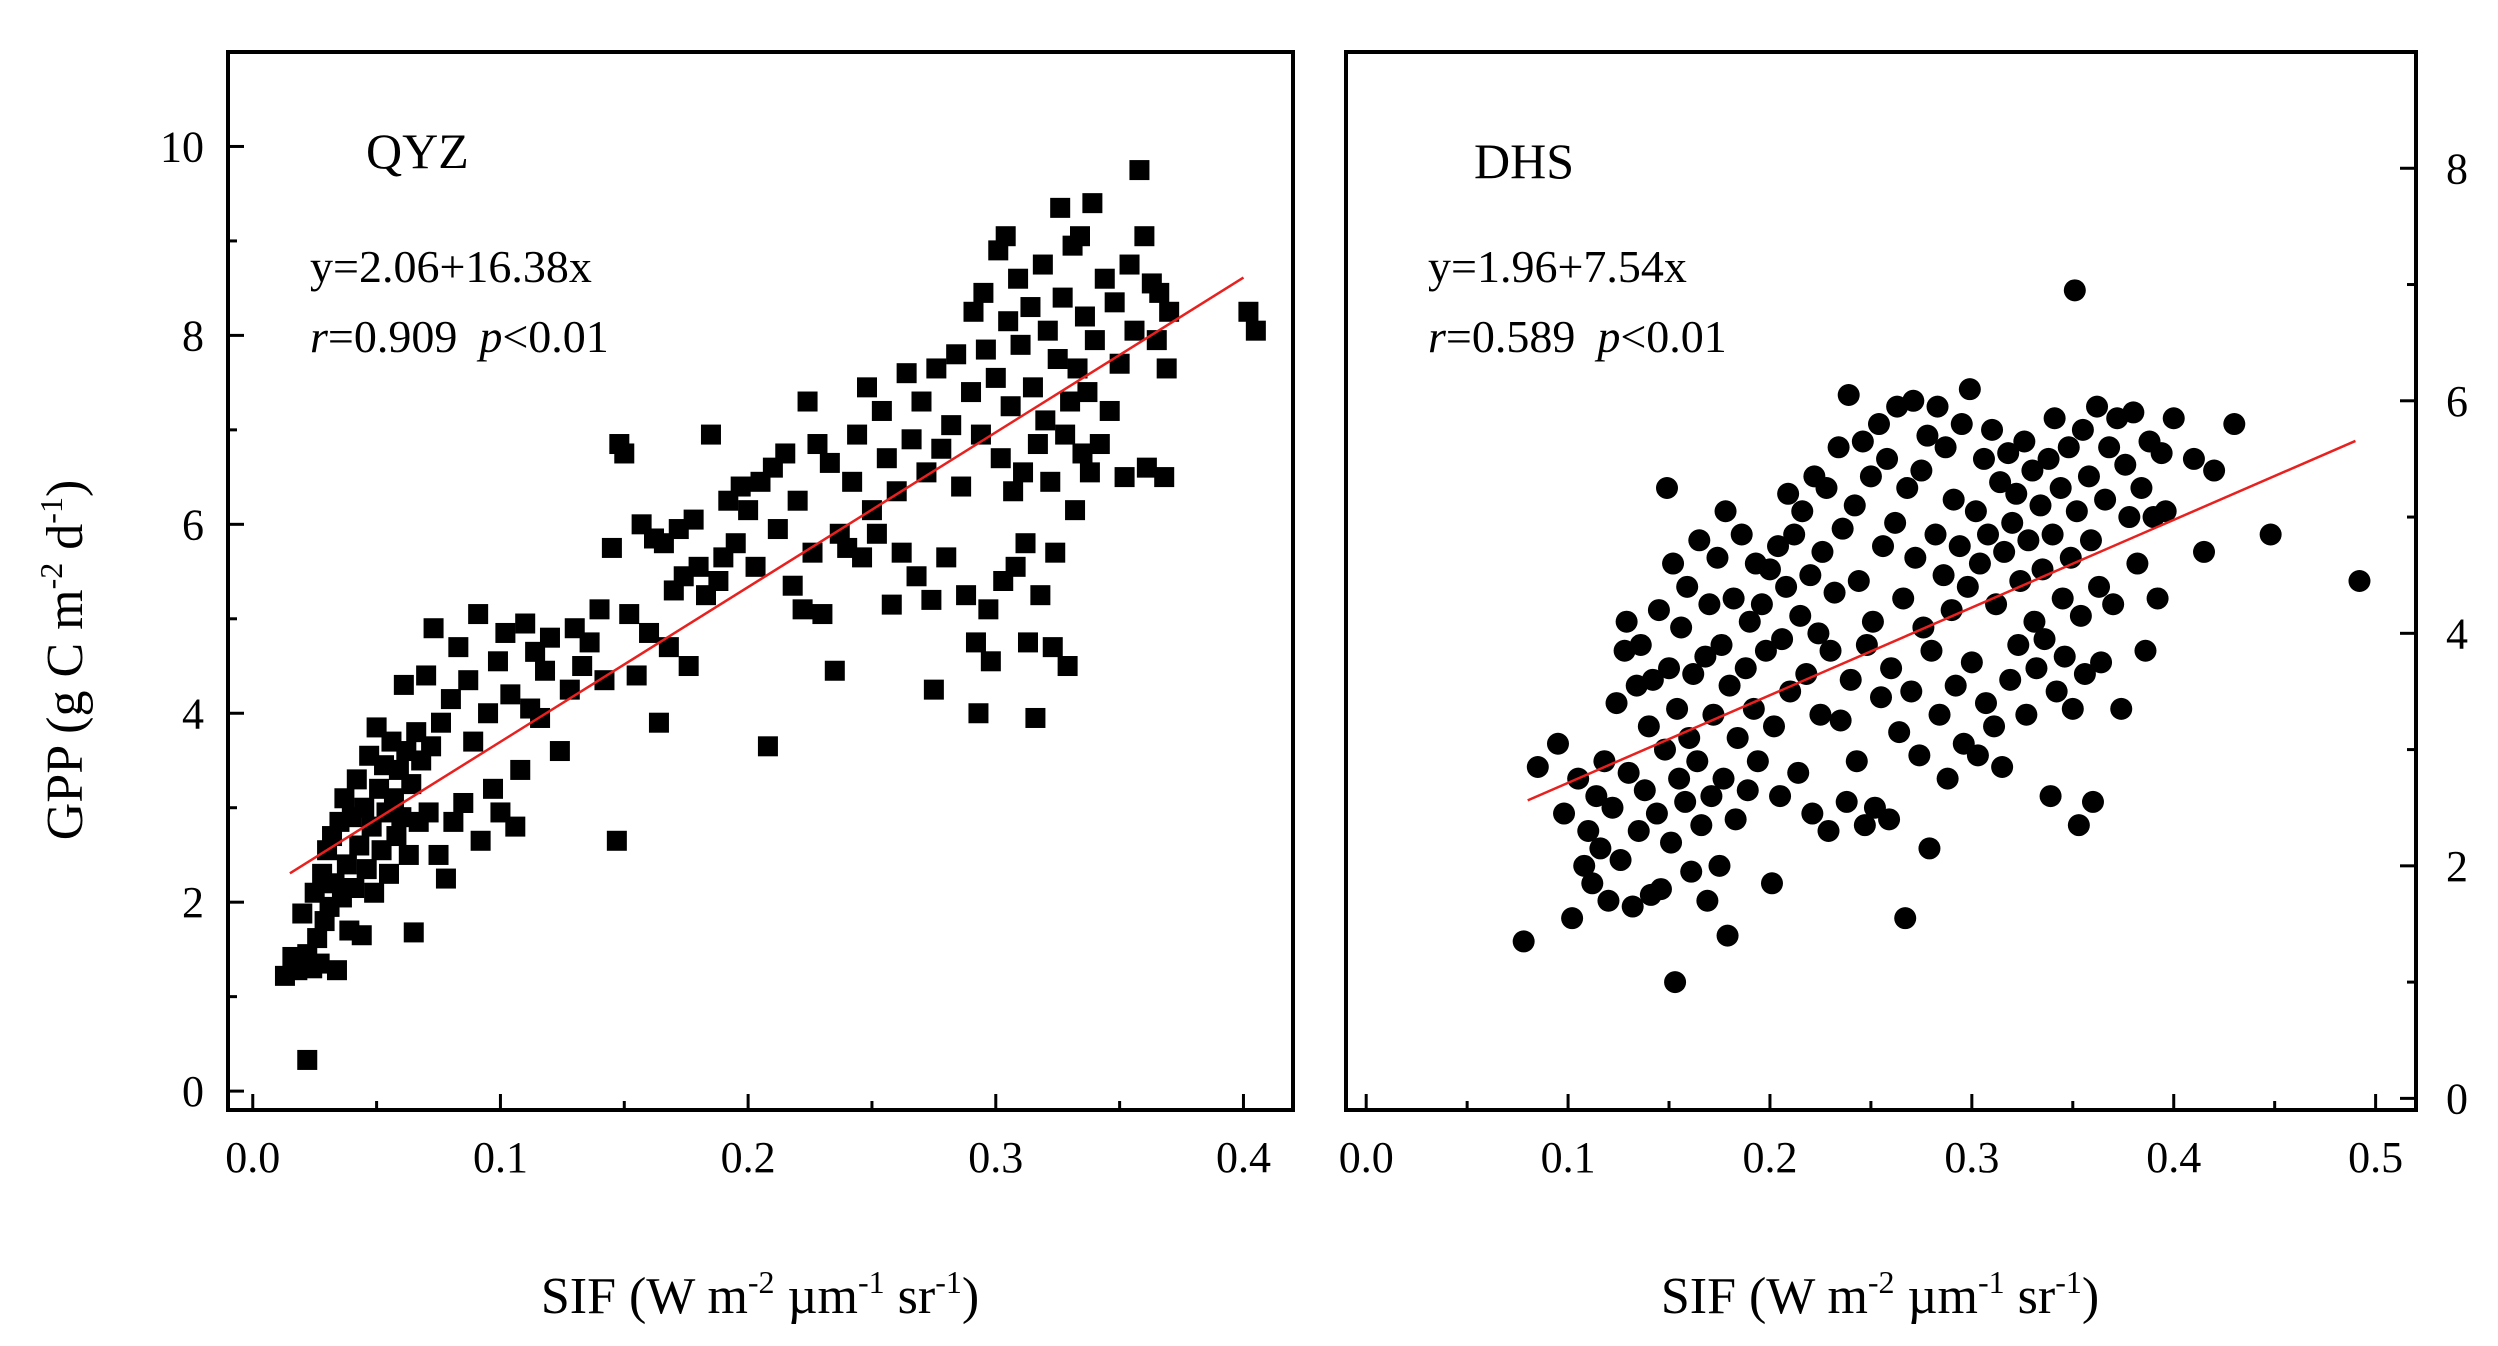  I want to click on fit-line-dhs, so click(1941, 620).